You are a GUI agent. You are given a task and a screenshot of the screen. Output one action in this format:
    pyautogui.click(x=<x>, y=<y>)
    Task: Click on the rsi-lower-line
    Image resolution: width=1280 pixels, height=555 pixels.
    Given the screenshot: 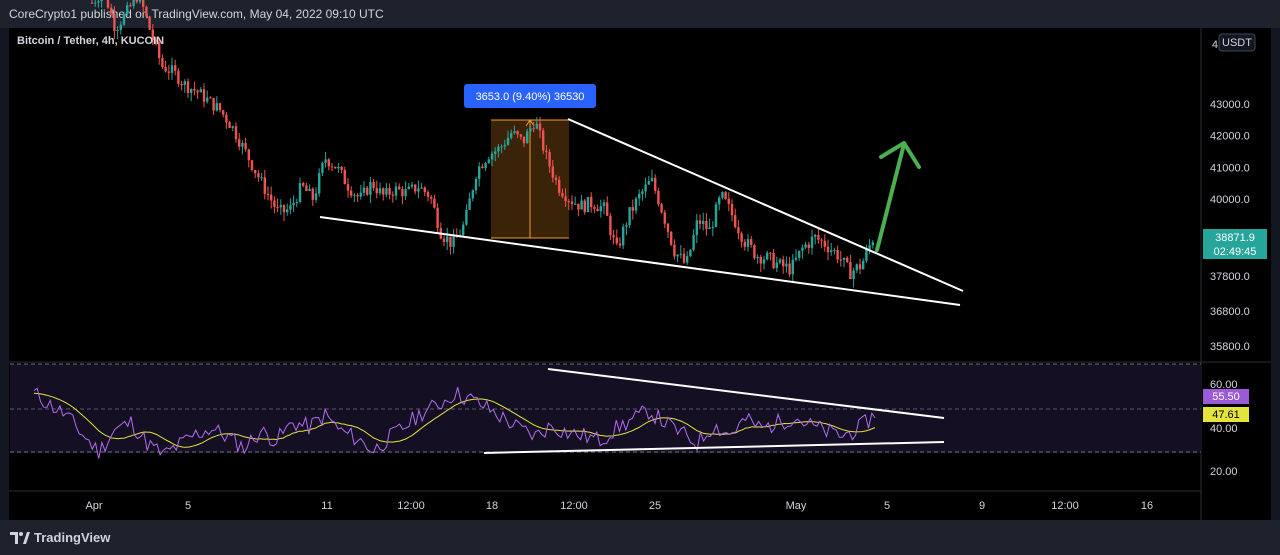 What is the action you would take?
    pyautogui.click(x=714, y=447)
    